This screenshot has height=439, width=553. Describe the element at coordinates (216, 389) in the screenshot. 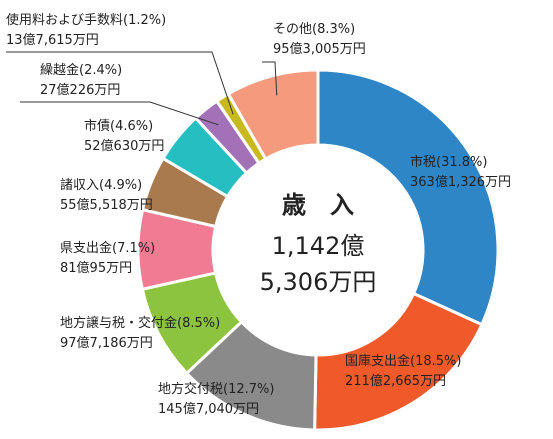

I see `slice-label-2: 地方交付税(12.7%)` at that location.